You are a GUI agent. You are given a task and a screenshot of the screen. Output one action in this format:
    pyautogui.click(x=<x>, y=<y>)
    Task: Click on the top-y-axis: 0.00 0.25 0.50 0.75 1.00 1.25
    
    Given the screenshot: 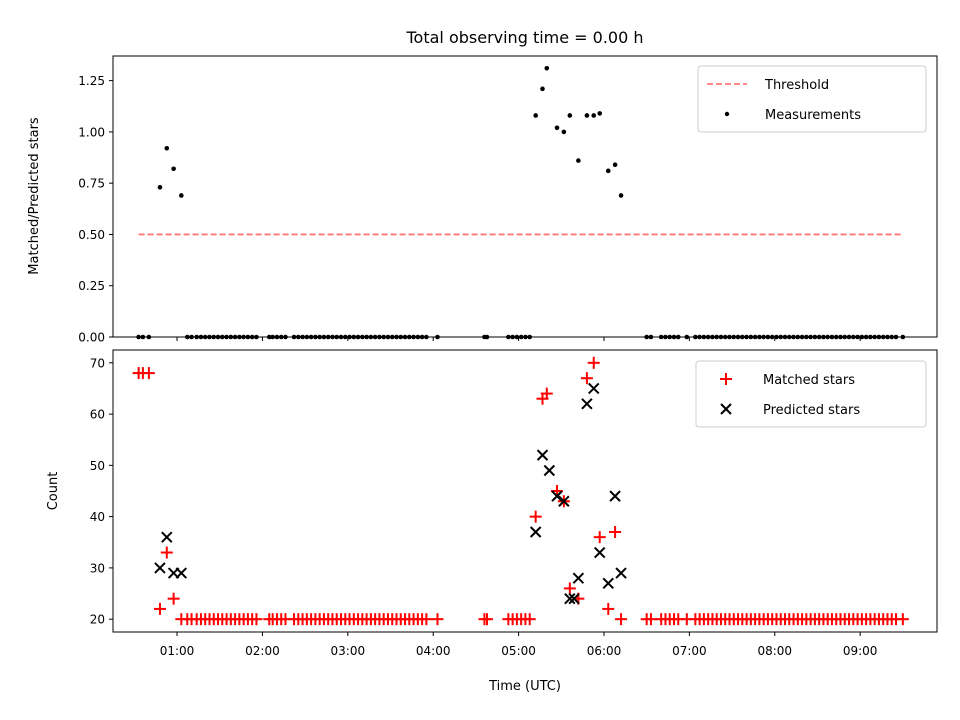 What is the action you would take?
    pyautogui.click(x=95, y=209)
    